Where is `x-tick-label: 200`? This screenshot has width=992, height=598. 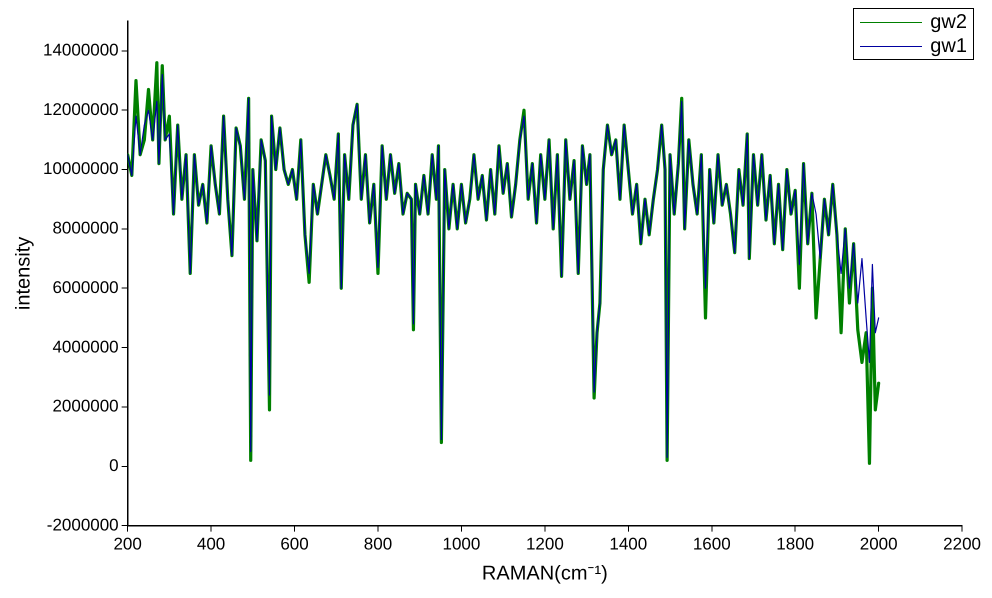 x-tick-label: 200 is located at coordinates (127, 544).